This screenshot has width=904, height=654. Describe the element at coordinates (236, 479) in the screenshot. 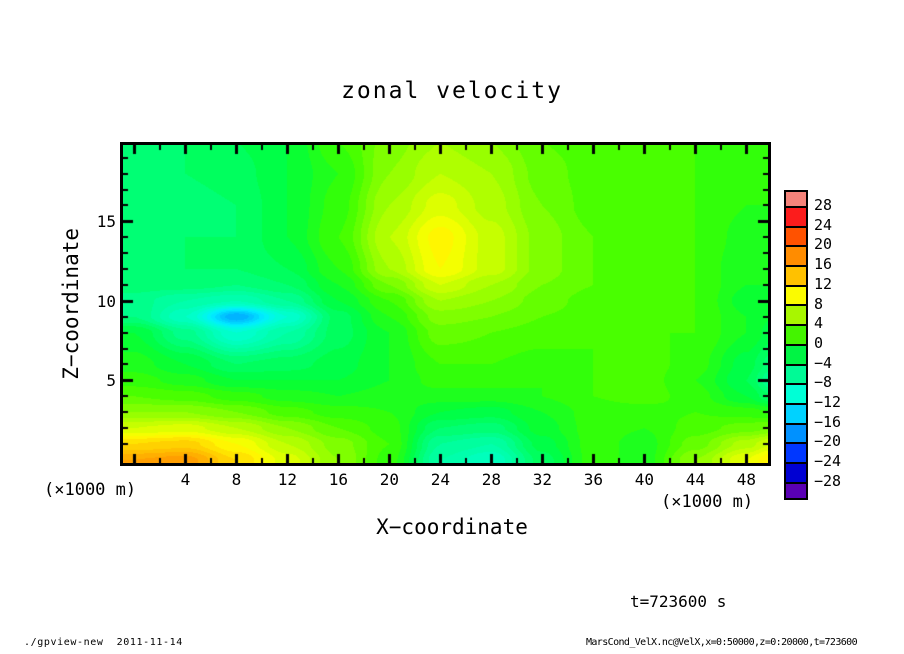

I see `x-tick-label: 8` at that location.